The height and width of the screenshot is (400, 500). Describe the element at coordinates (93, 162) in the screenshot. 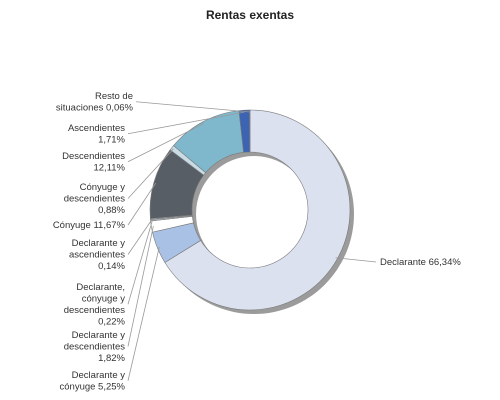

I see `slice-label-descendientes: Descendientes 12,11%` at that location.